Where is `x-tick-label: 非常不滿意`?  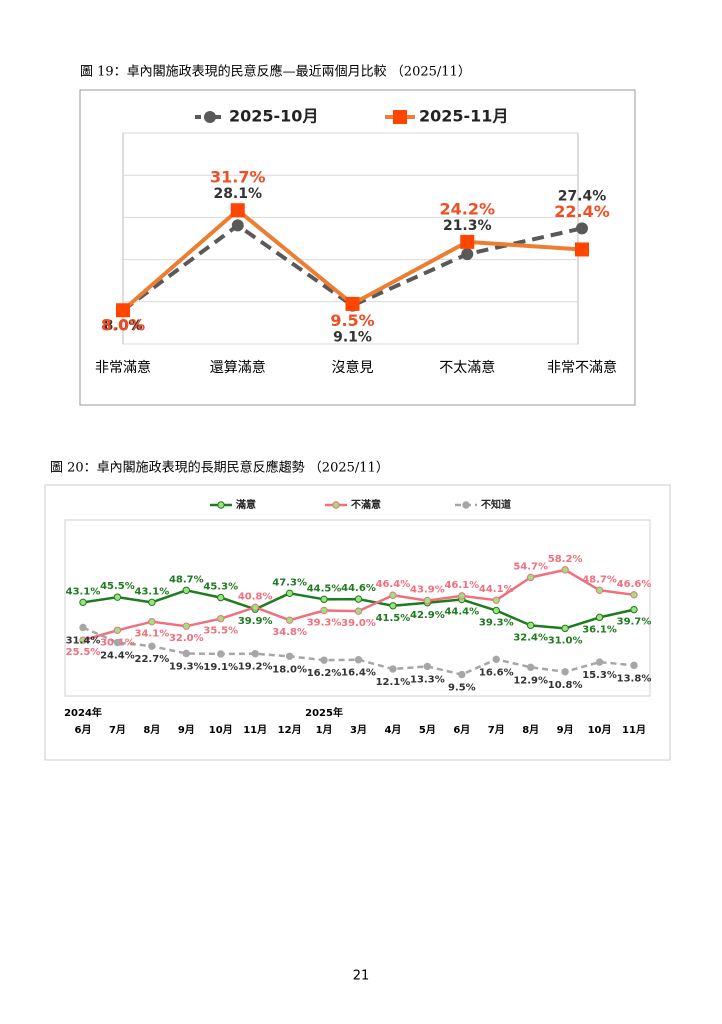 x-tick-label: 非常不滿意 is located at coordinates (582, 367).